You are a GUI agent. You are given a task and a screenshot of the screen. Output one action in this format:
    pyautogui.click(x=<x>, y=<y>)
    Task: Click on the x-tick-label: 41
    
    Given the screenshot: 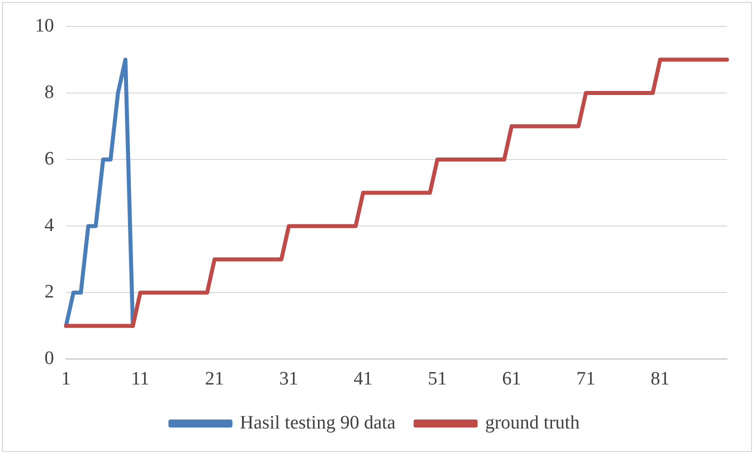 What is the action you would take?
    pyautogui.click(x=363, y=379)
    